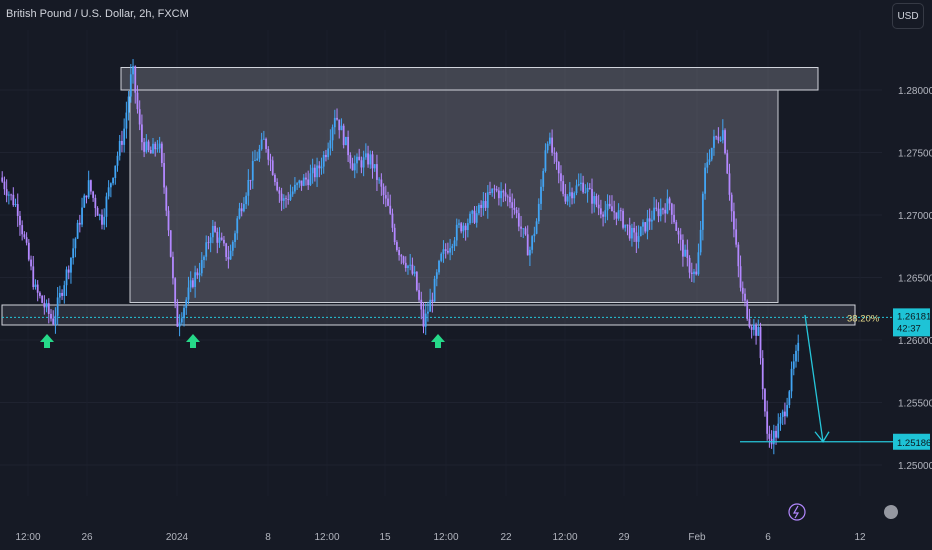  Describe the element at coordinates (915, 466) in the screenshot. I see `y-tick-label: 1.25000` at that location.